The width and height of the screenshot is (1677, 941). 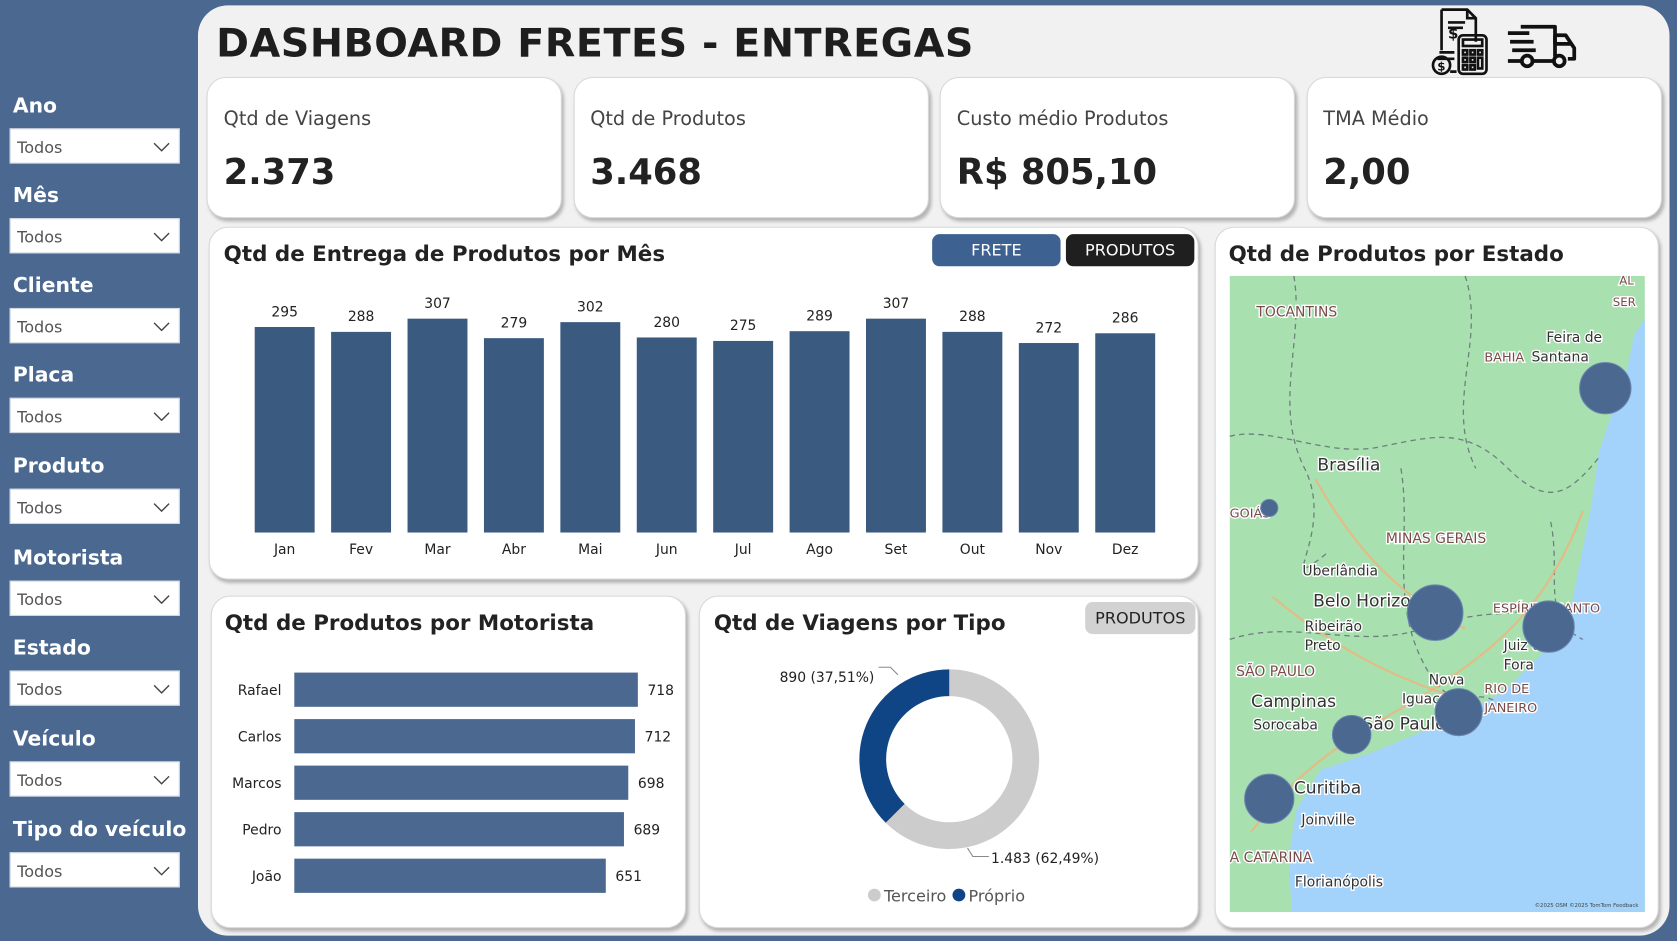 What do you see at coordinates (384, 147) in the screenshot?
I see `kpi-card: Qtd de Viagens 2.373` at bounding box center [384, 147].